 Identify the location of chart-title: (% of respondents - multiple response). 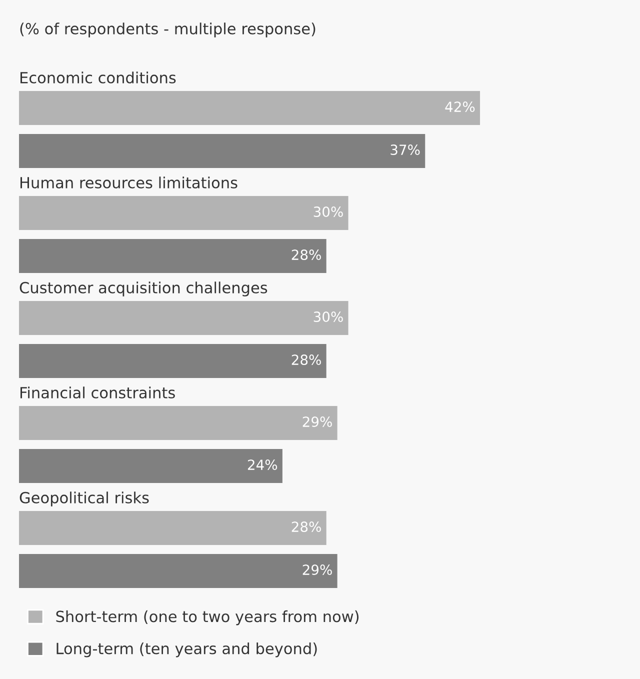
(168, 30).